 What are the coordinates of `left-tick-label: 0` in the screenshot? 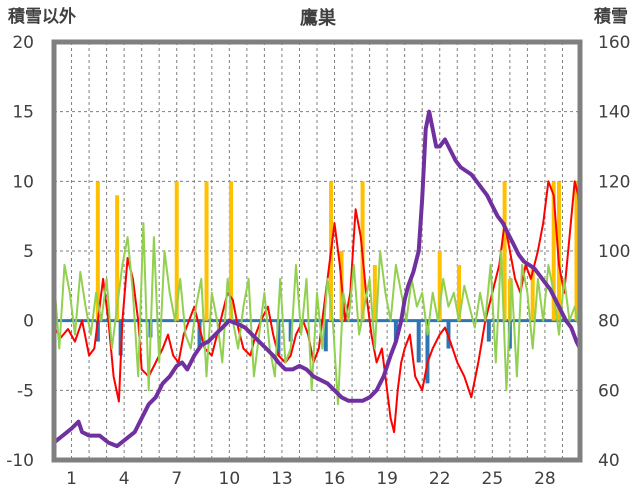 It's located at (28, 322).